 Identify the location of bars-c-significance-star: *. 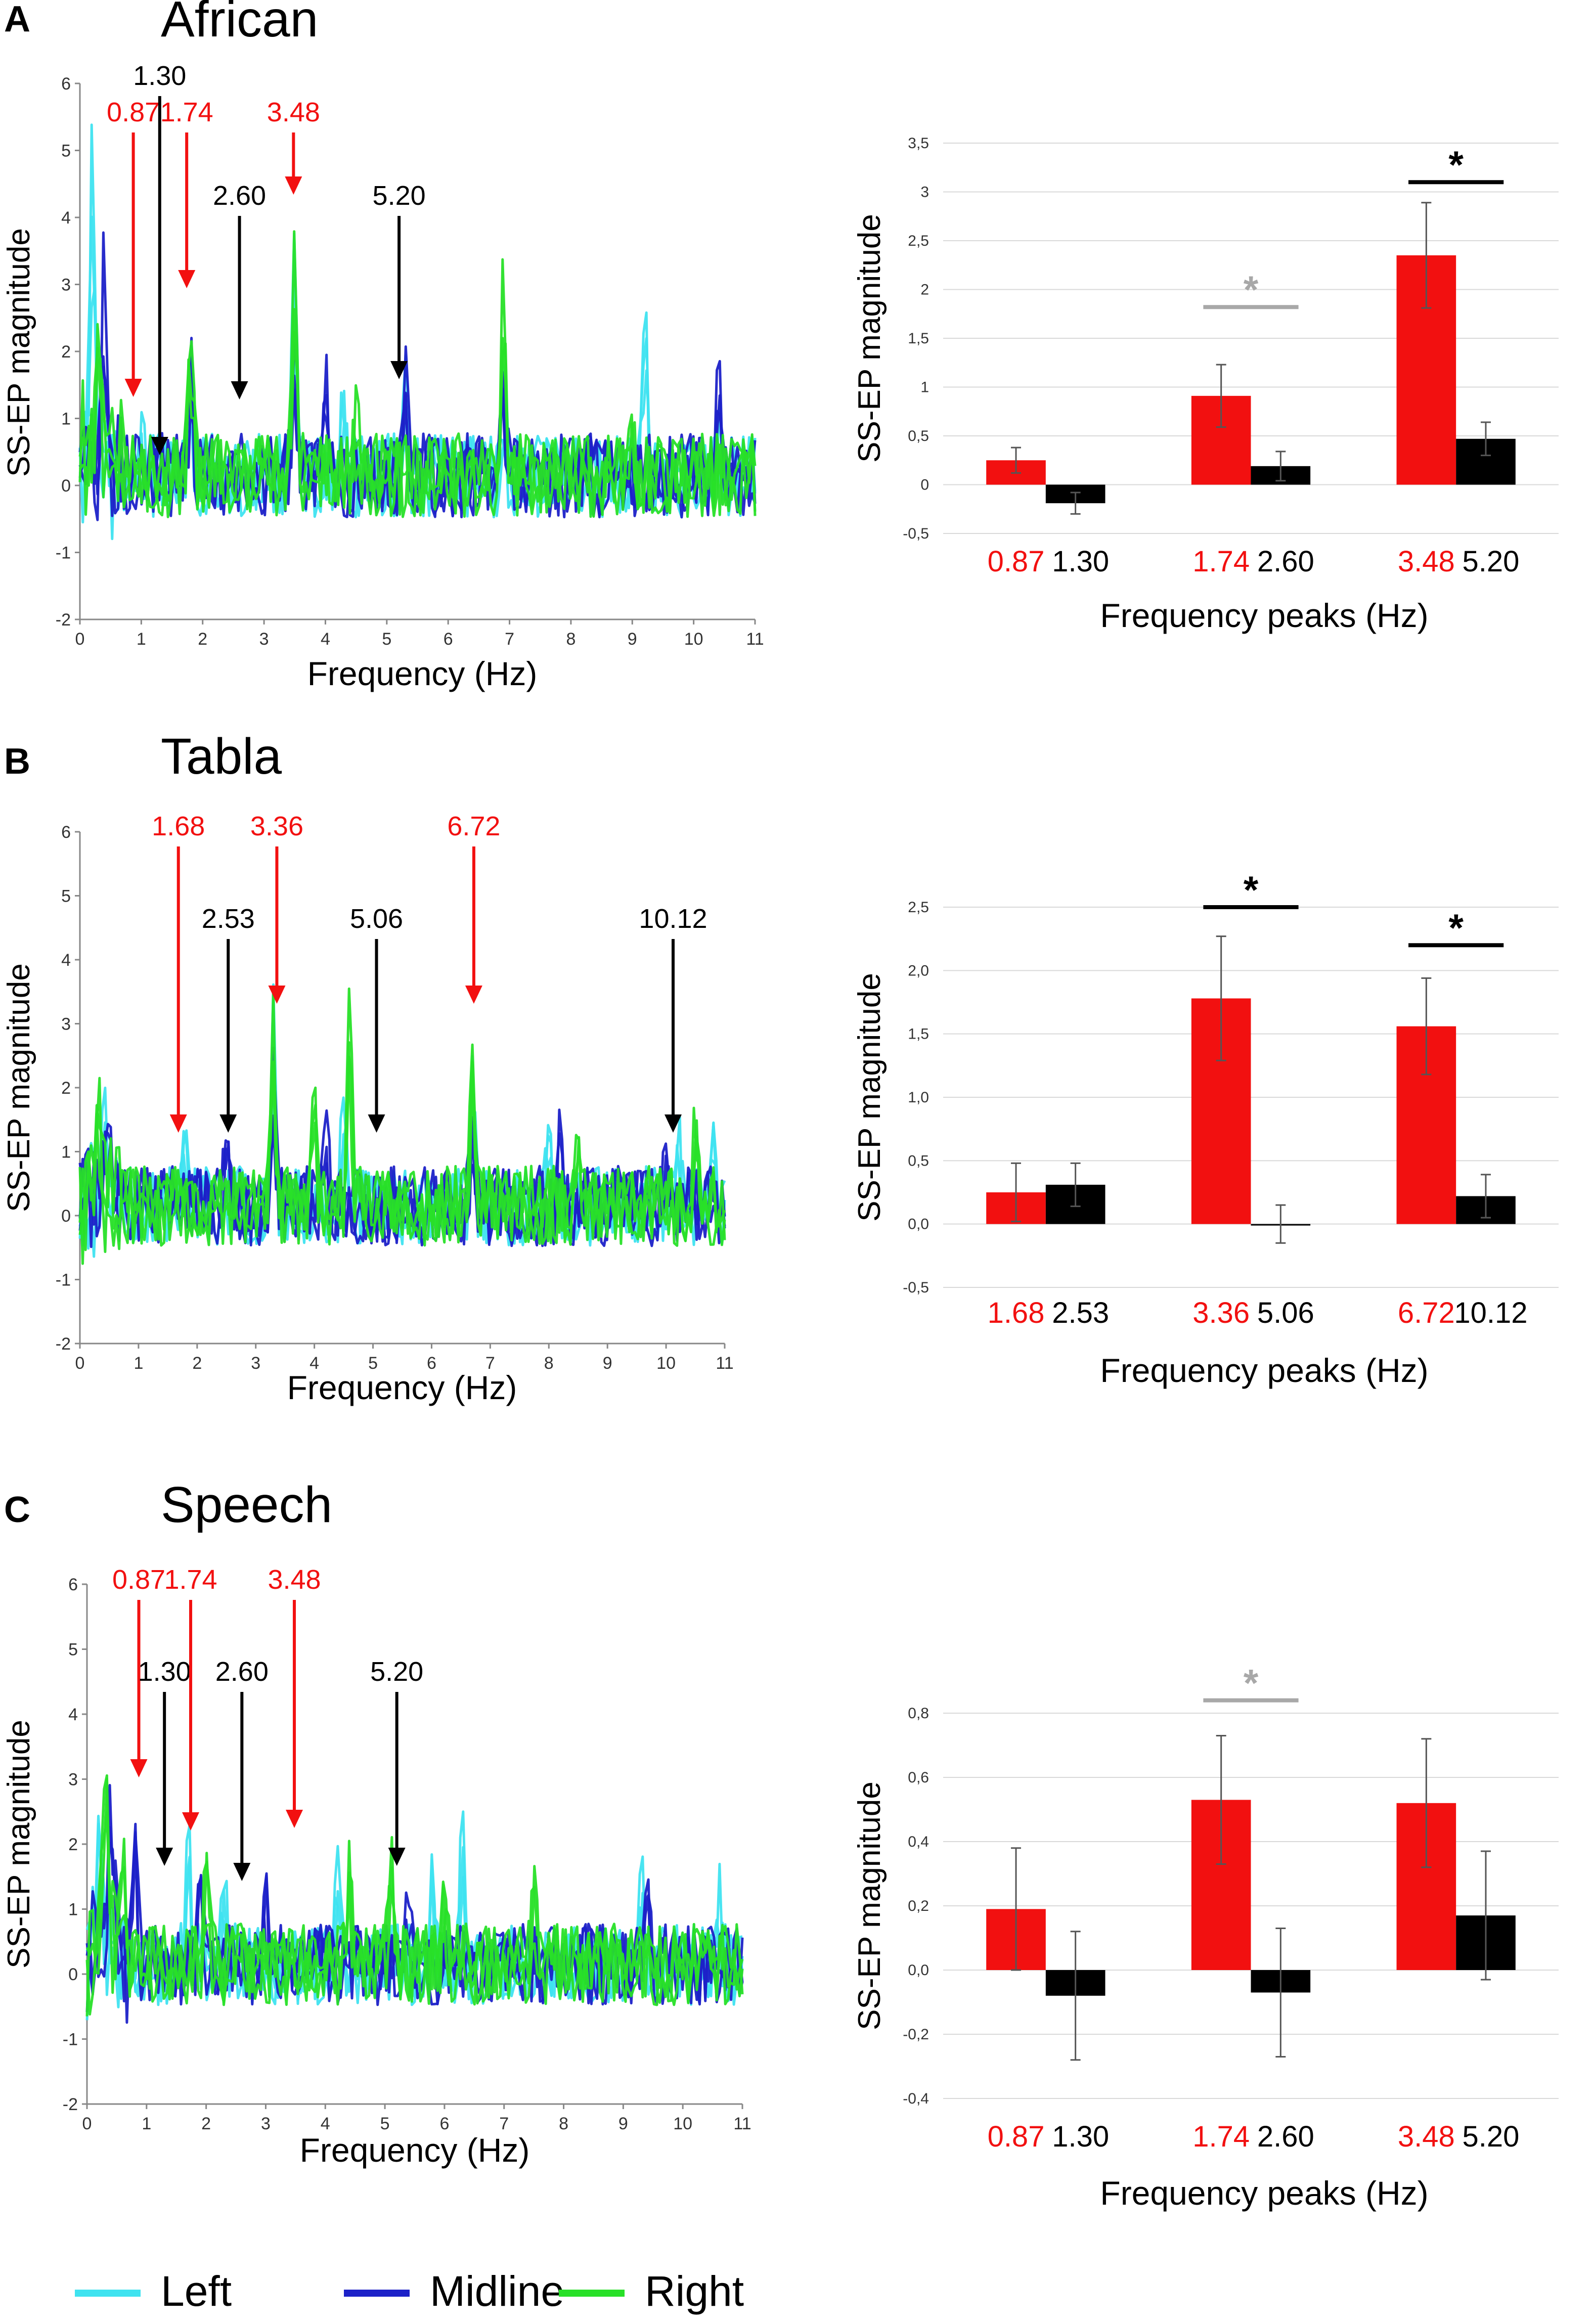
(1251, 1683).